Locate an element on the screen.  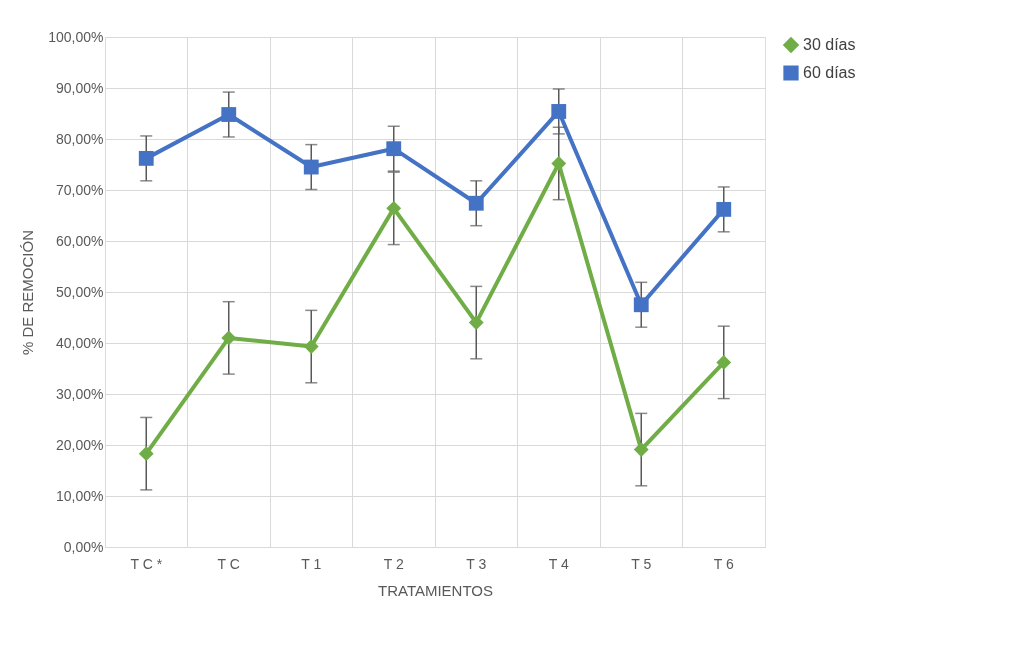
y-tick-label: 60,00% is located at coordinates (80, 240).